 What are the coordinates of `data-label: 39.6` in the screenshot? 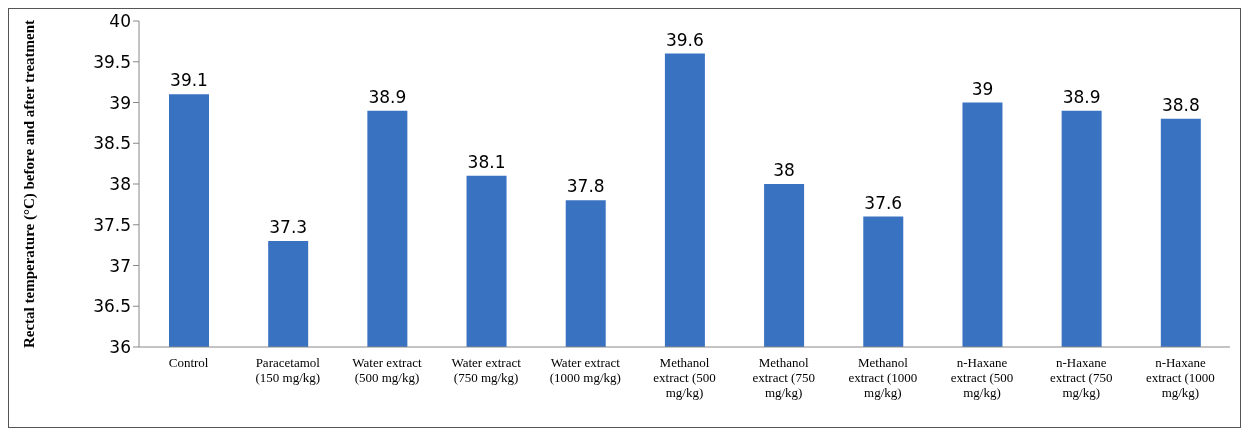 It's located at (684, 39).